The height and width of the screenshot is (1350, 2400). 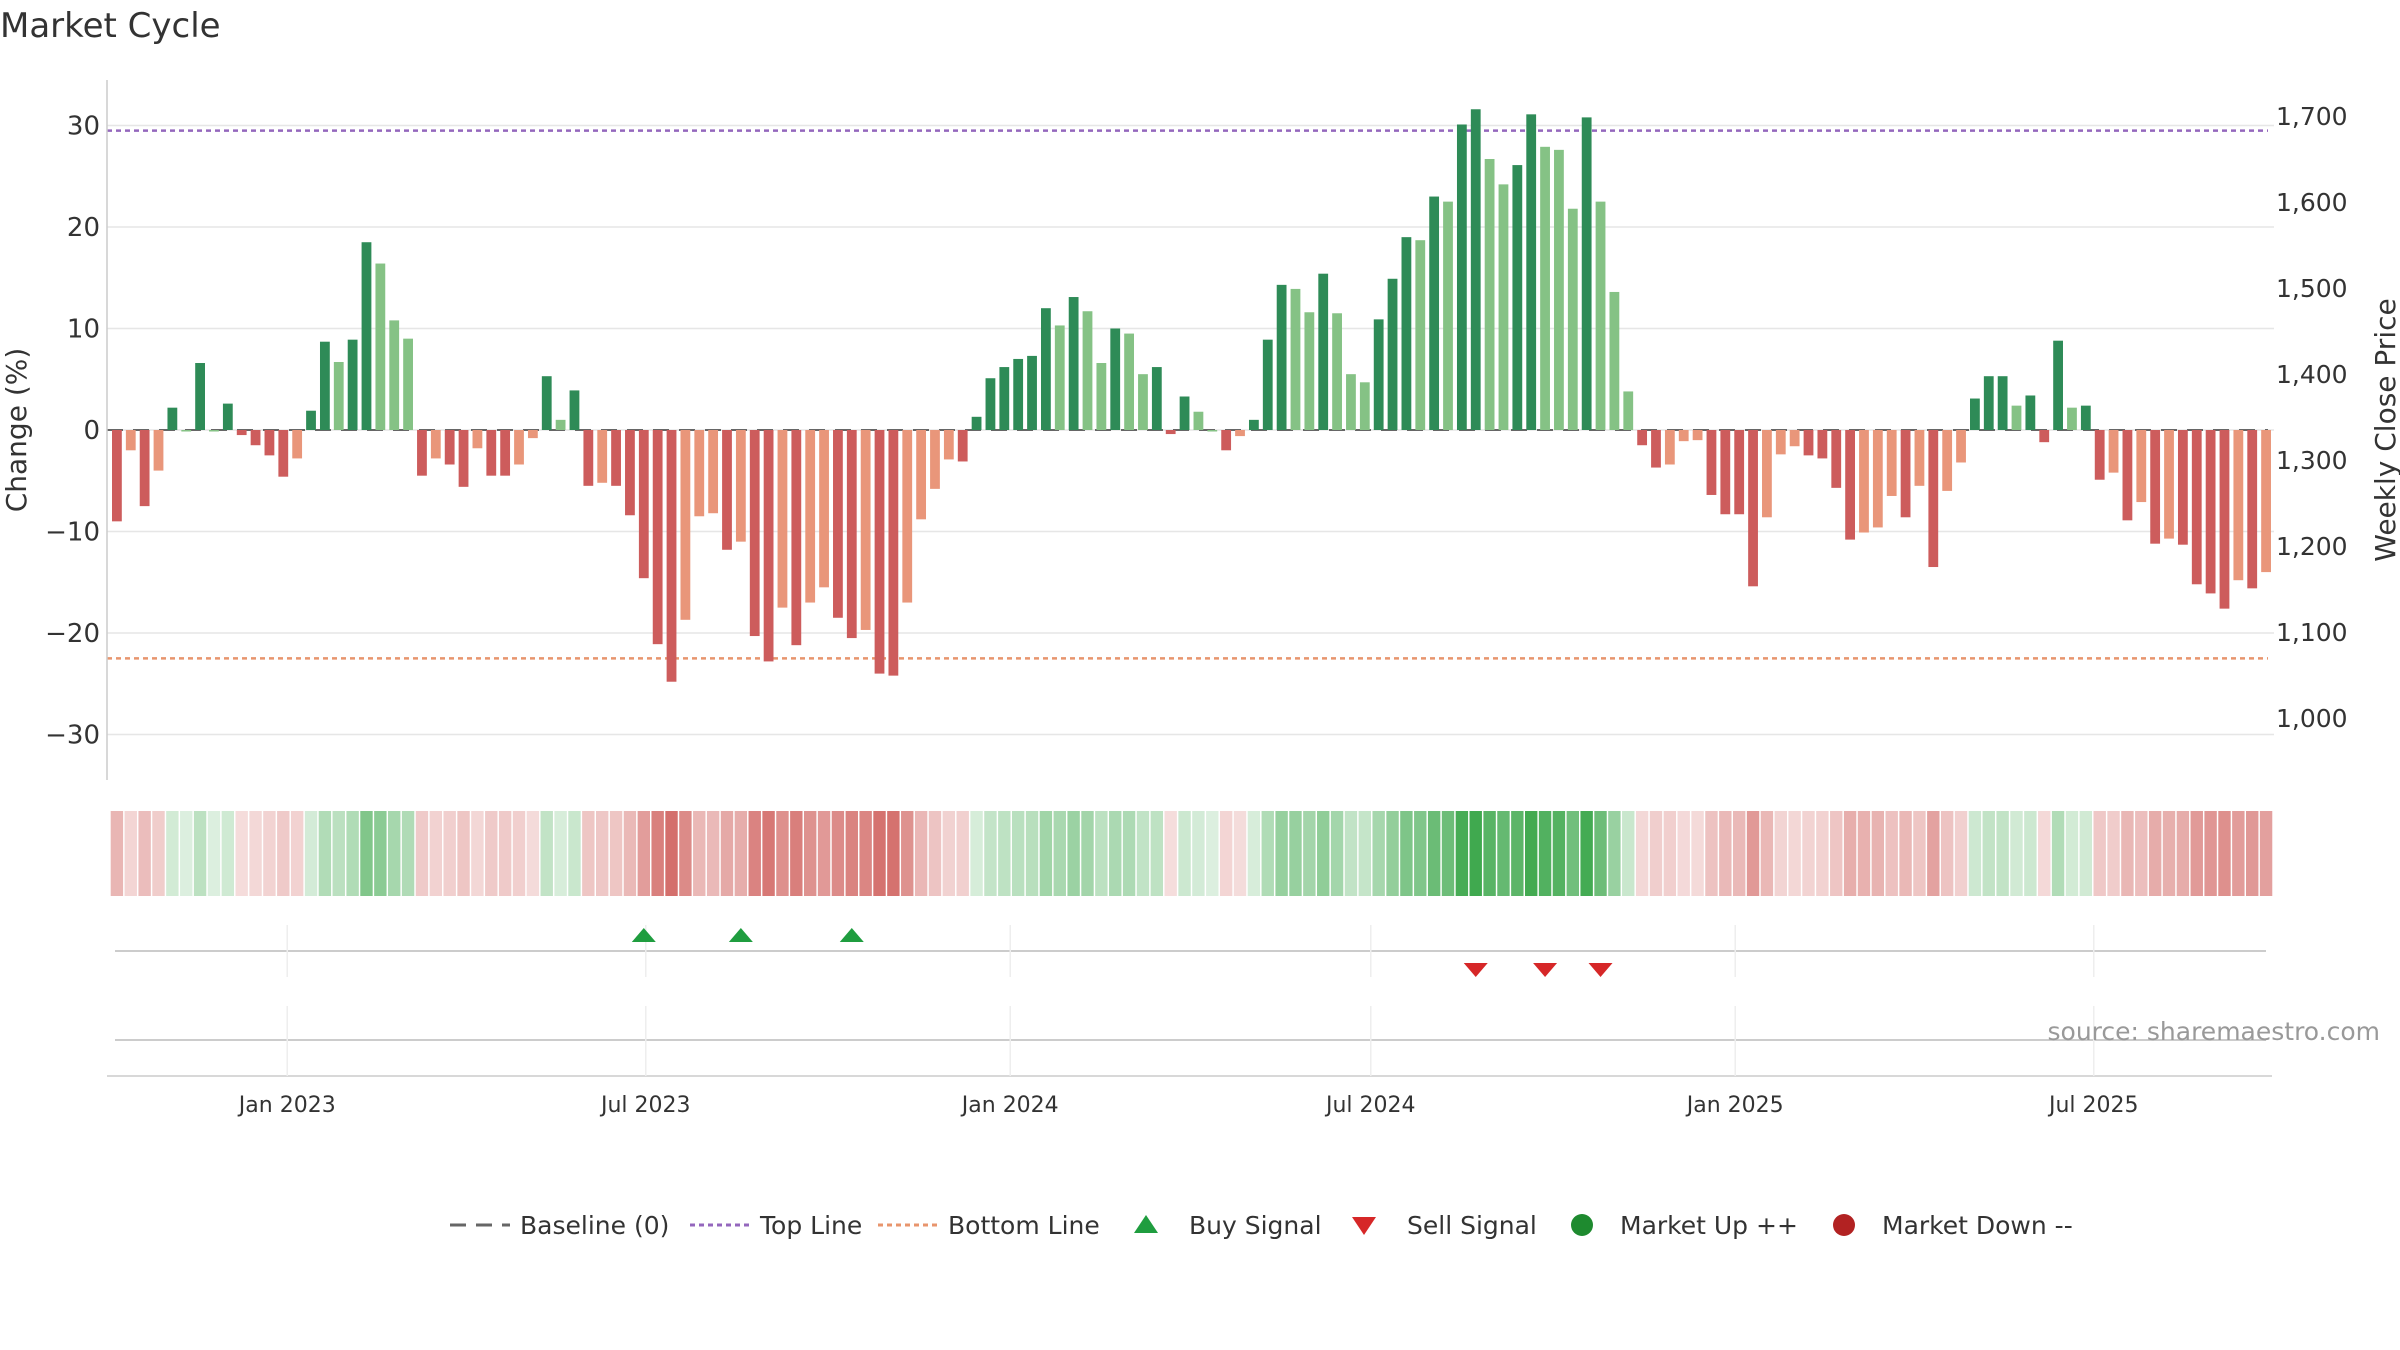 What do you see at coordinates (1189, 1041) in the screenshot?
I see `market-panel` at bounding box center [1189, 1041].